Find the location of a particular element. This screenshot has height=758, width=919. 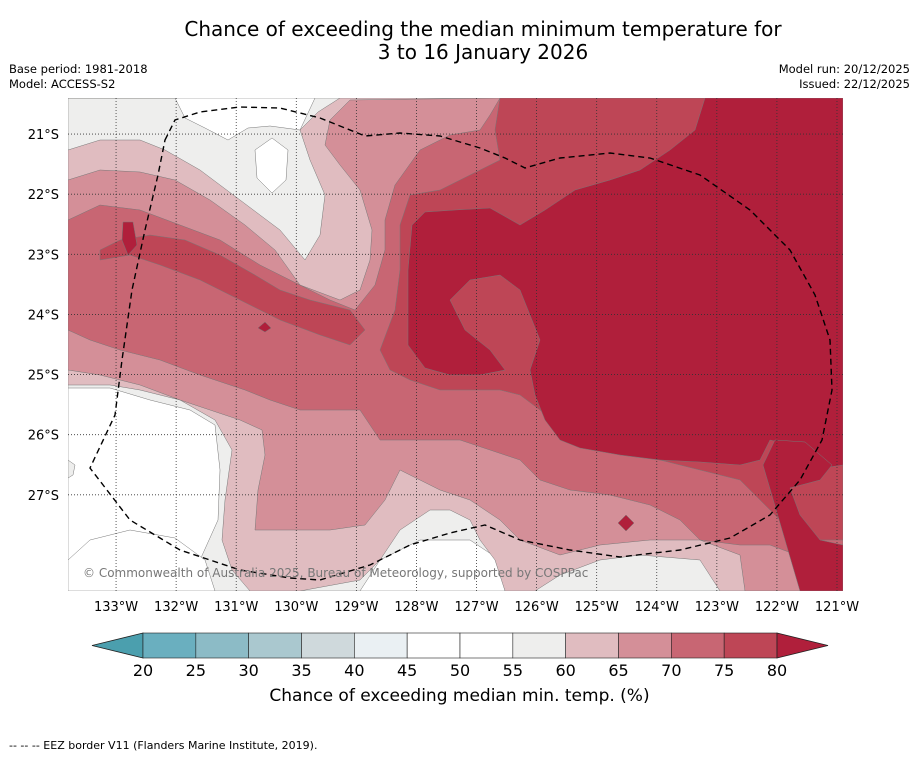

region-55-60-w is located at coordinates (72, 469).